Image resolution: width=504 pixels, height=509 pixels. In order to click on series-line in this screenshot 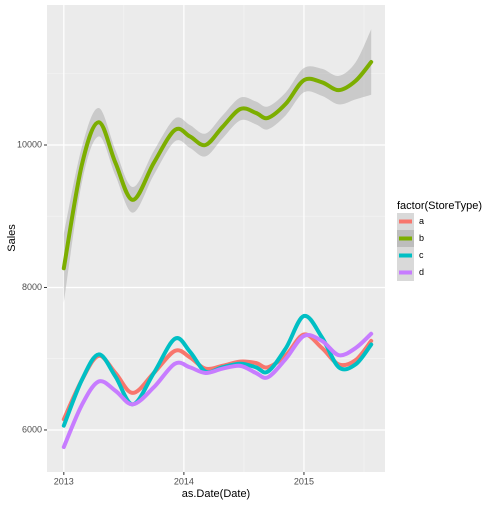, I will do `click(217, 390)`.